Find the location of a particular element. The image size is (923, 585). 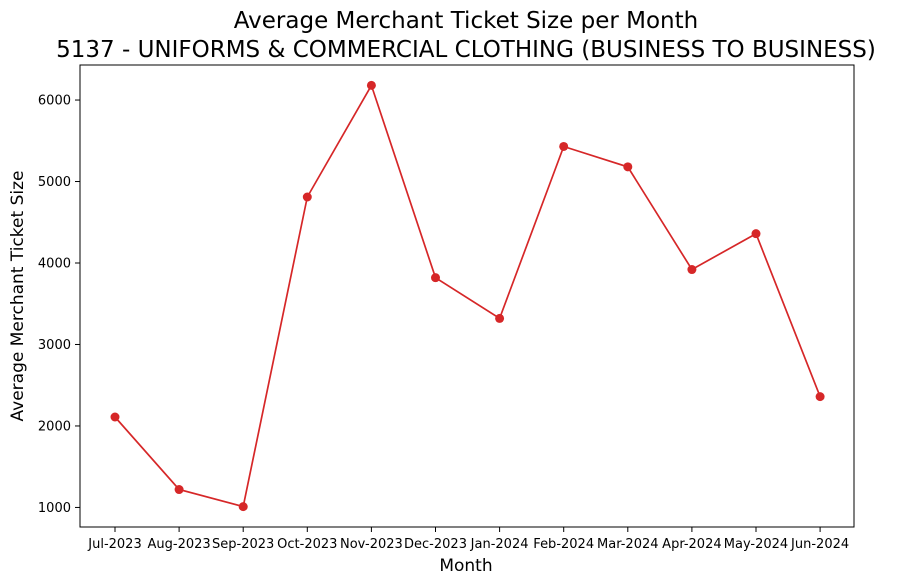

chart-title: Average Merchant Ticket Size per Month is located at coordinates (466, 21).